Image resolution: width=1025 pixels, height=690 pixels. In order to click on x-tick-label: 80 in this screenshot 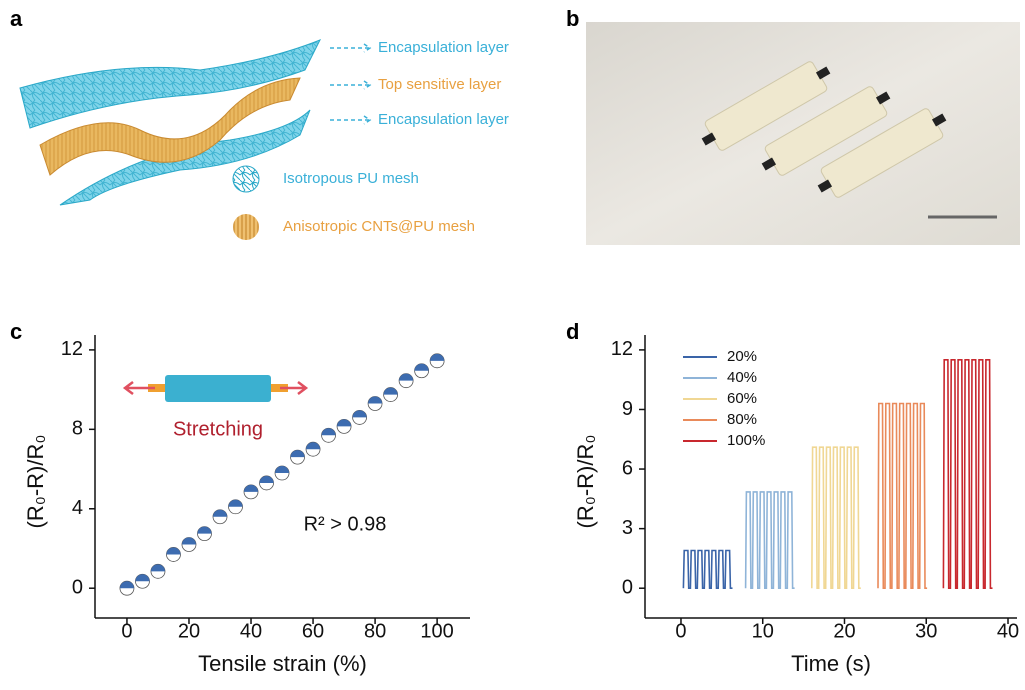, I will do `click(375, 631)`.